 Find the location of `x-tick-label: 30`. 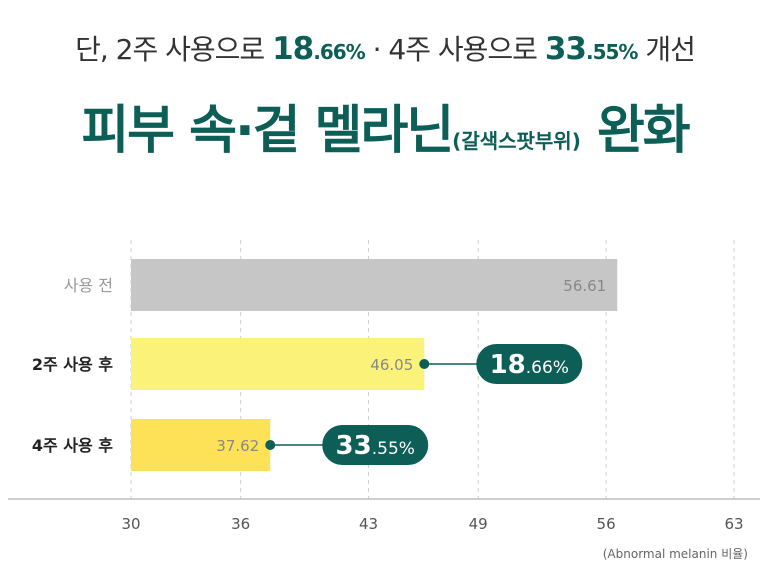

x-tick-label: 30 is located at coordinates (130, 524).